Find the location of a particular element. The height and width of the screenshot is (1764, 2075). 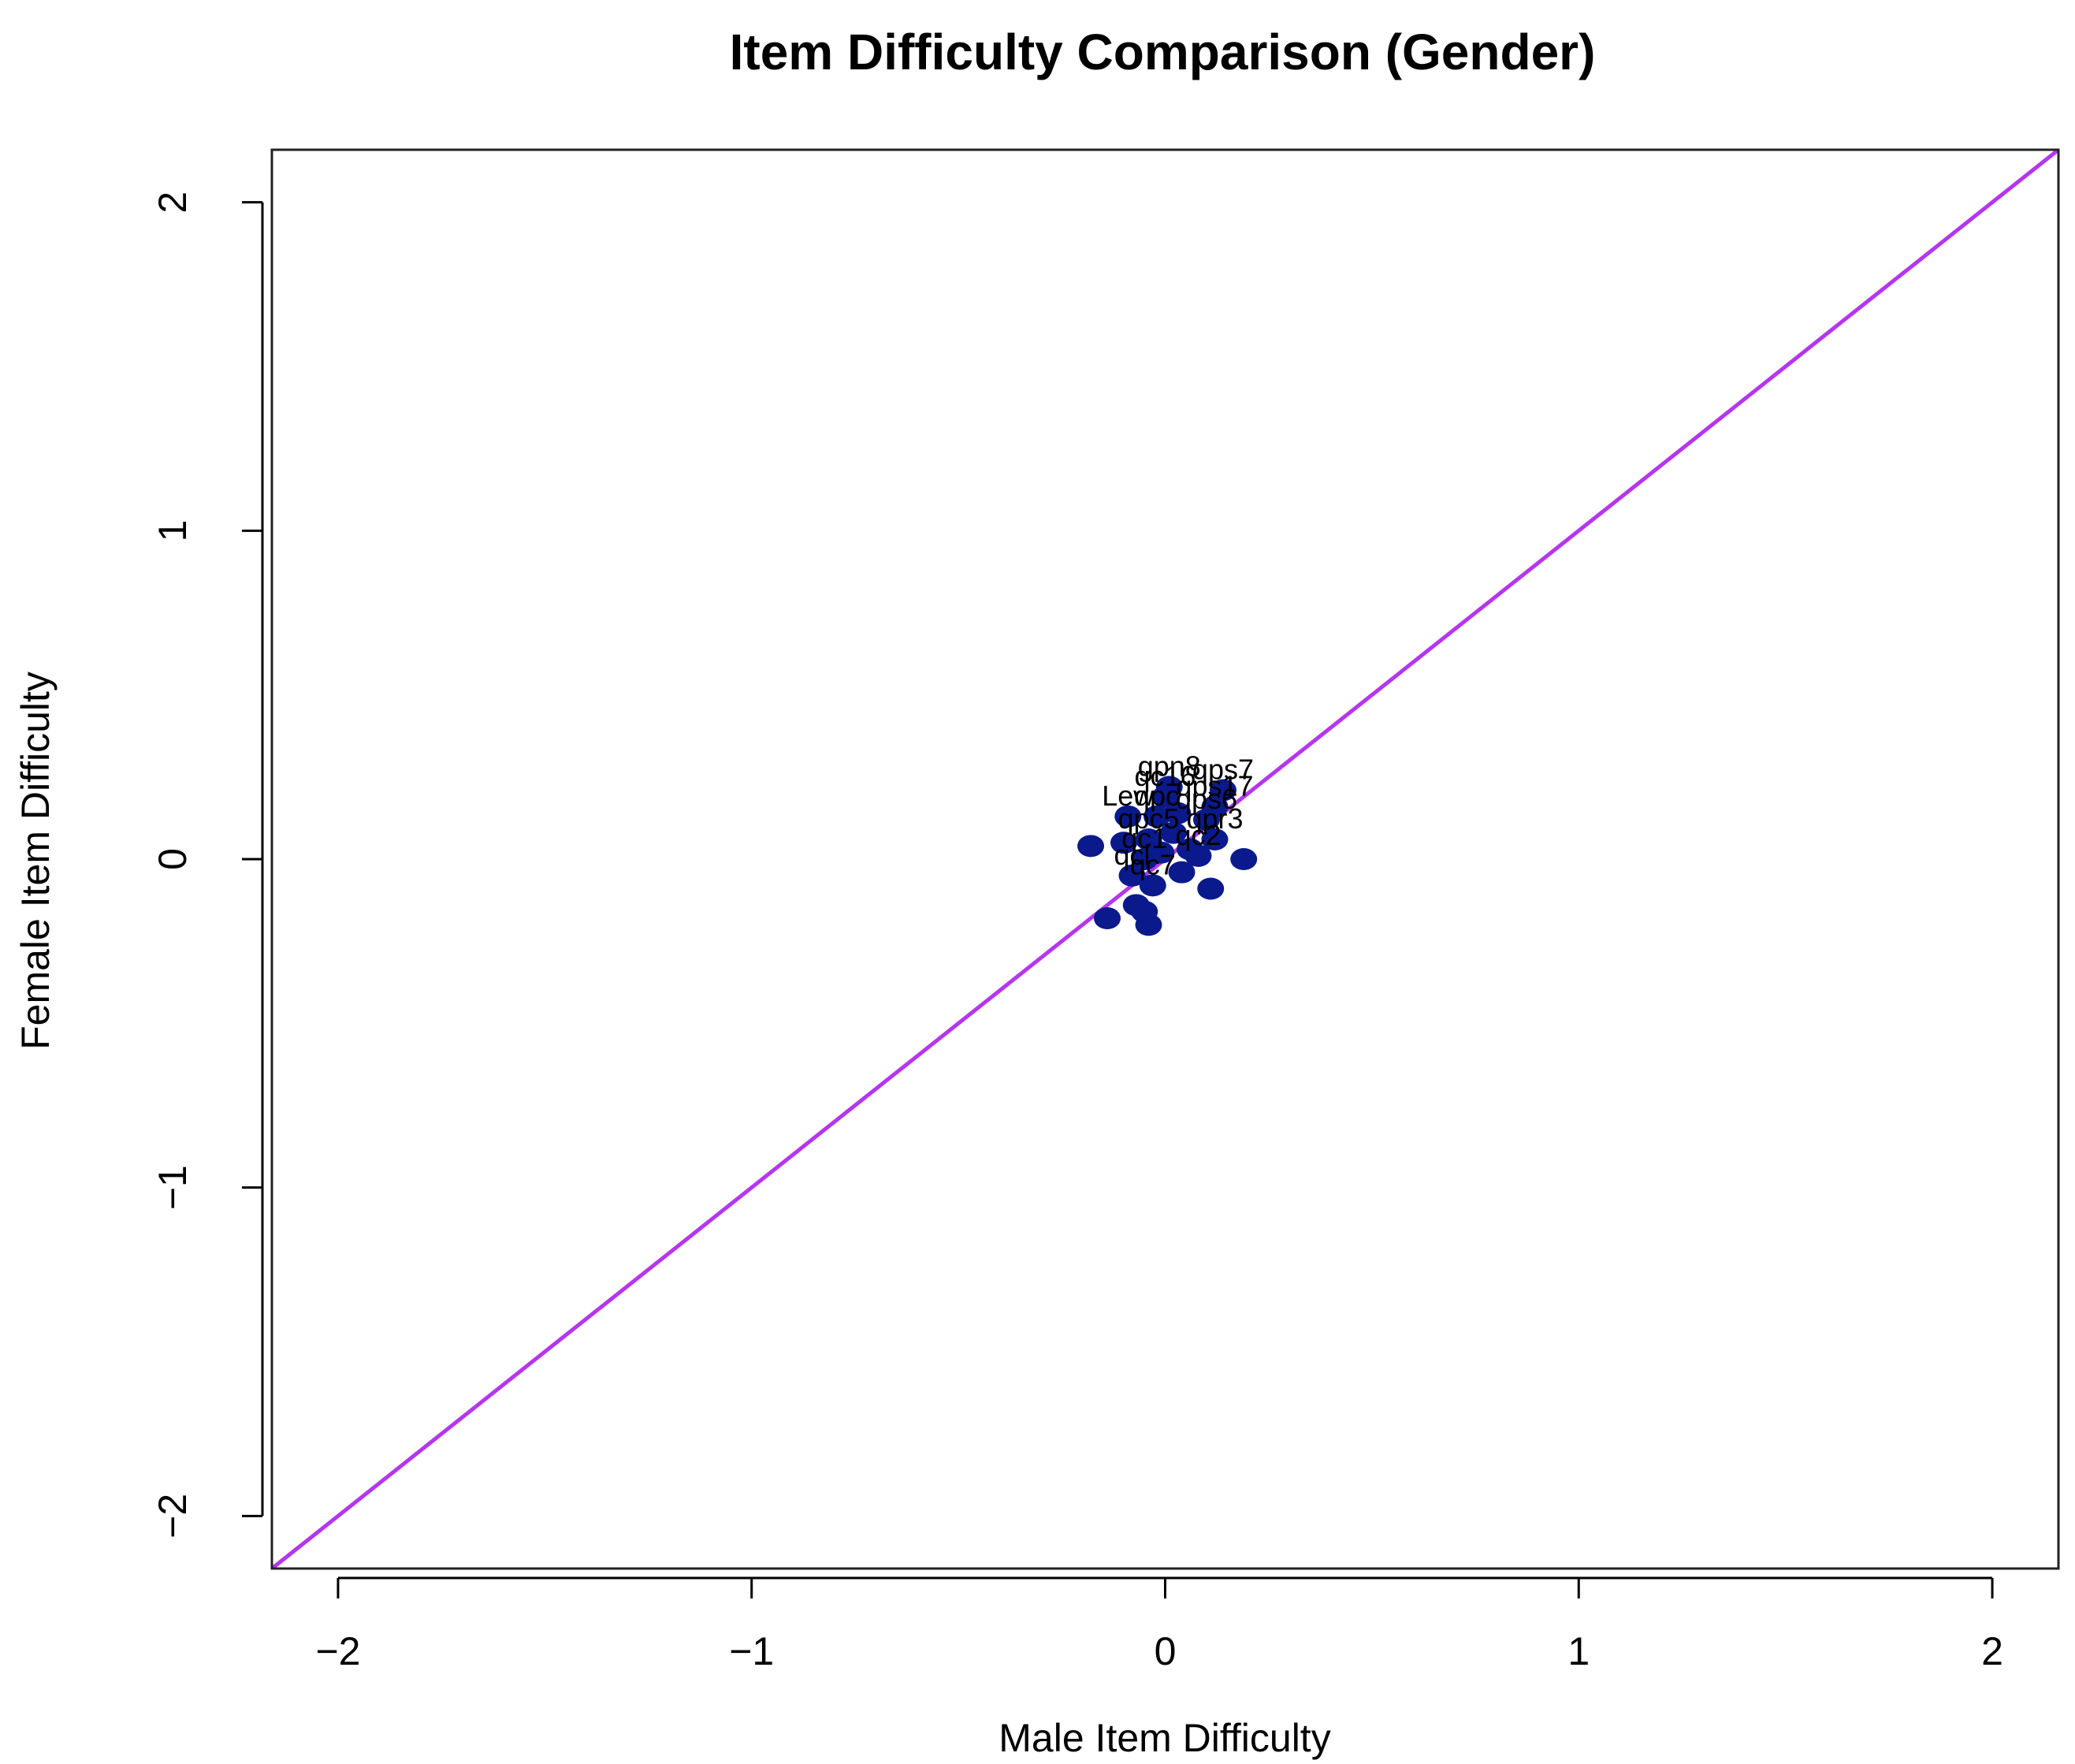

point-label: qpc is located at coordinates (1157, 796).